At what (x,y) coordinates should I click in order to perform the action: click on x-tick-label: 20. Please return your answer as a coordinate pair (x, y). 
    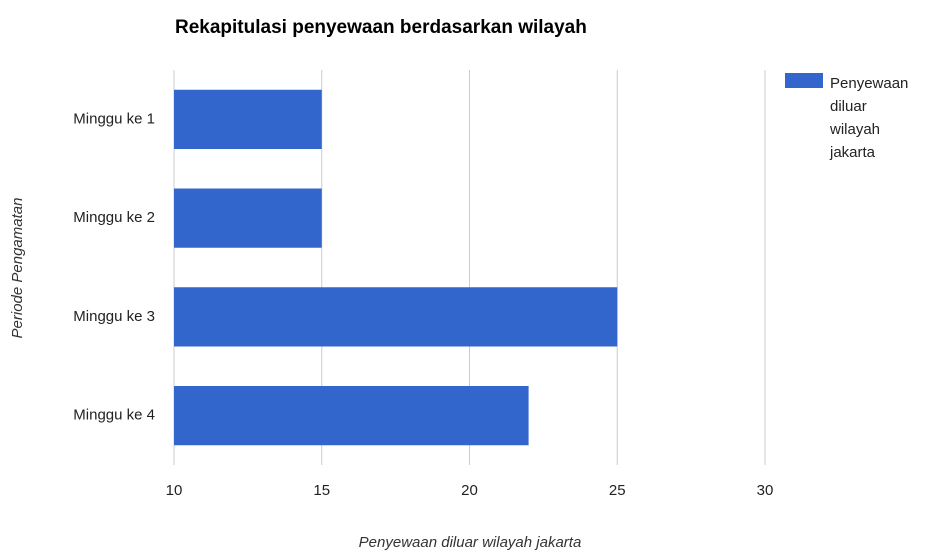
    Looking at the image, I should click on (469, 490).